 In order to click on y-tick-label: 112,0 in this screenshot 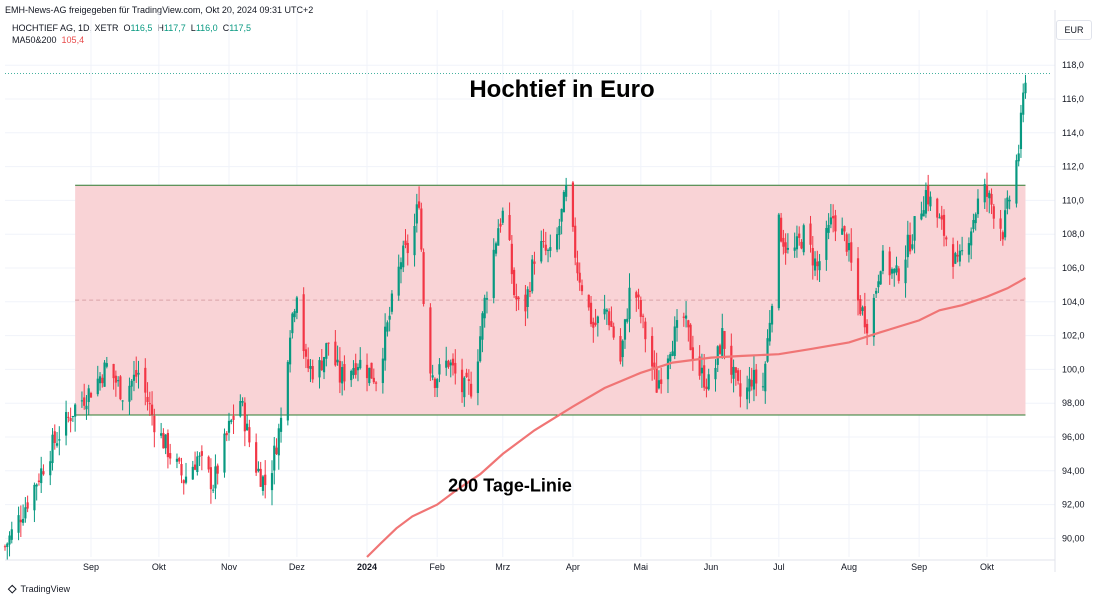, I will do `click(1073, 167)`.